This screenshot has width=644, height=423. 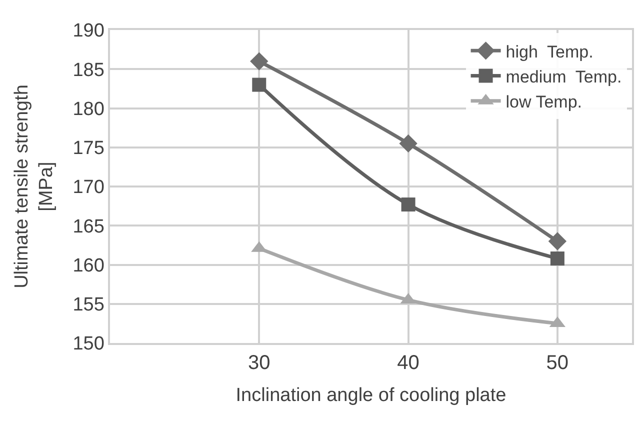 I want to click on legend-label: low Temp., so click(x=544, y=102).